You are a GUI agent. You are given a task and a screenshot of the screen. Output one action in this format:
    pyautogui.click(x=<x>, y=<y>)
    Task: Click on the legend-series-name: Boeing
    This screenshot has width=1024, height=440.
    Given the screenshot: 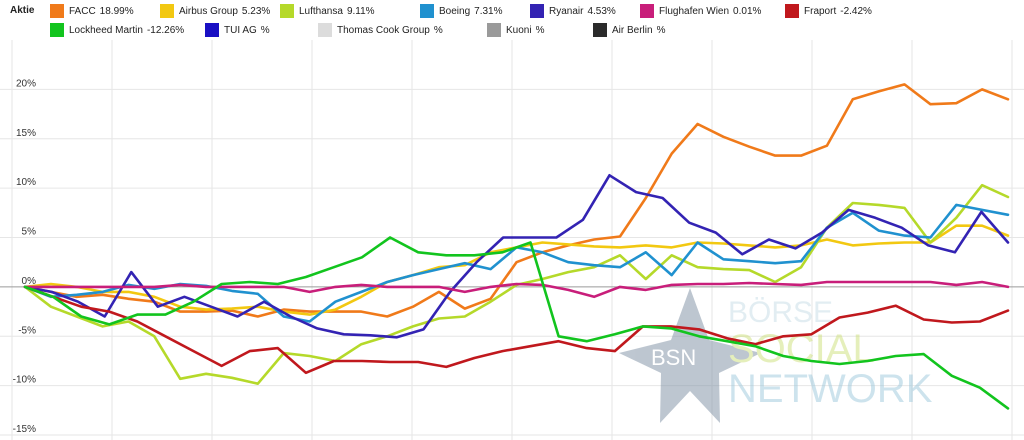 What is the action you would take?
    pyautogui.click(x=455, y=11)
    